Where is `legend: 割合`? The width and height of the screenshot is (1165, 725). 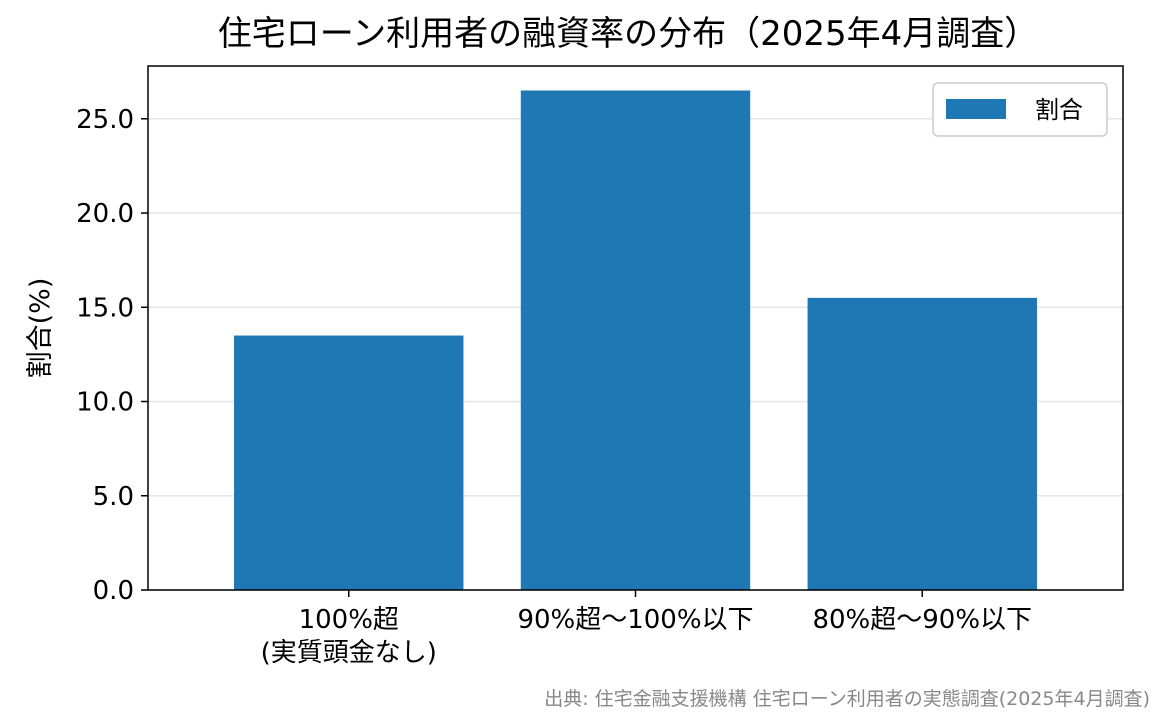
legend: 割合 is located at coordinates (1020, 109).